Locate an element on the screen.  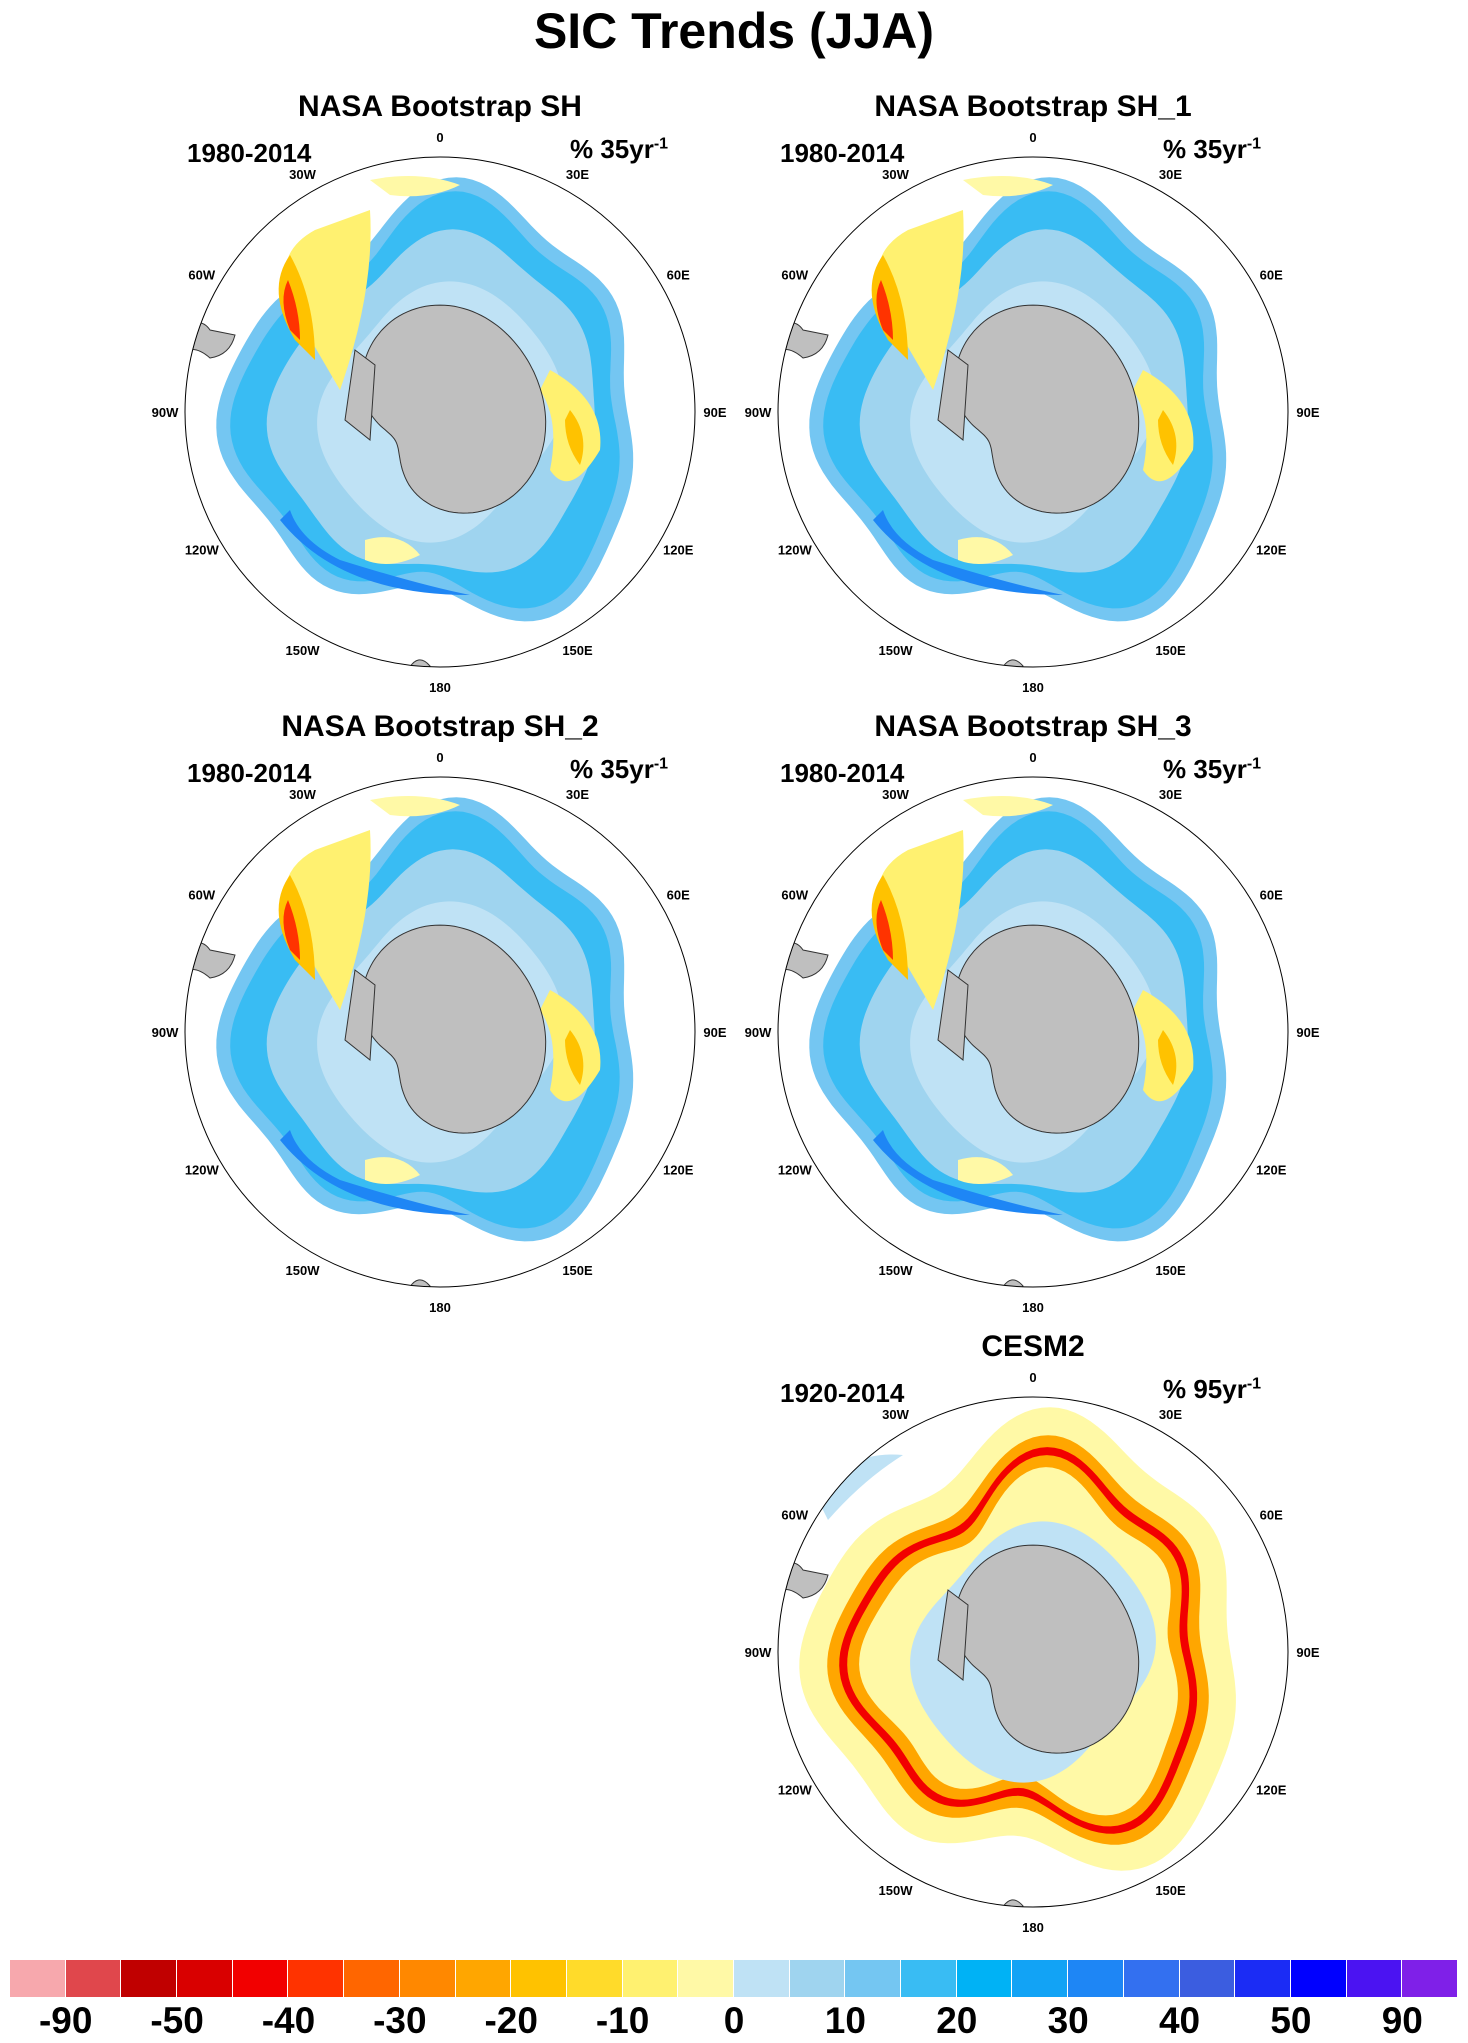
panel-title: NASA Bootstrap SH_3 is located at coordinates (1033, 726).